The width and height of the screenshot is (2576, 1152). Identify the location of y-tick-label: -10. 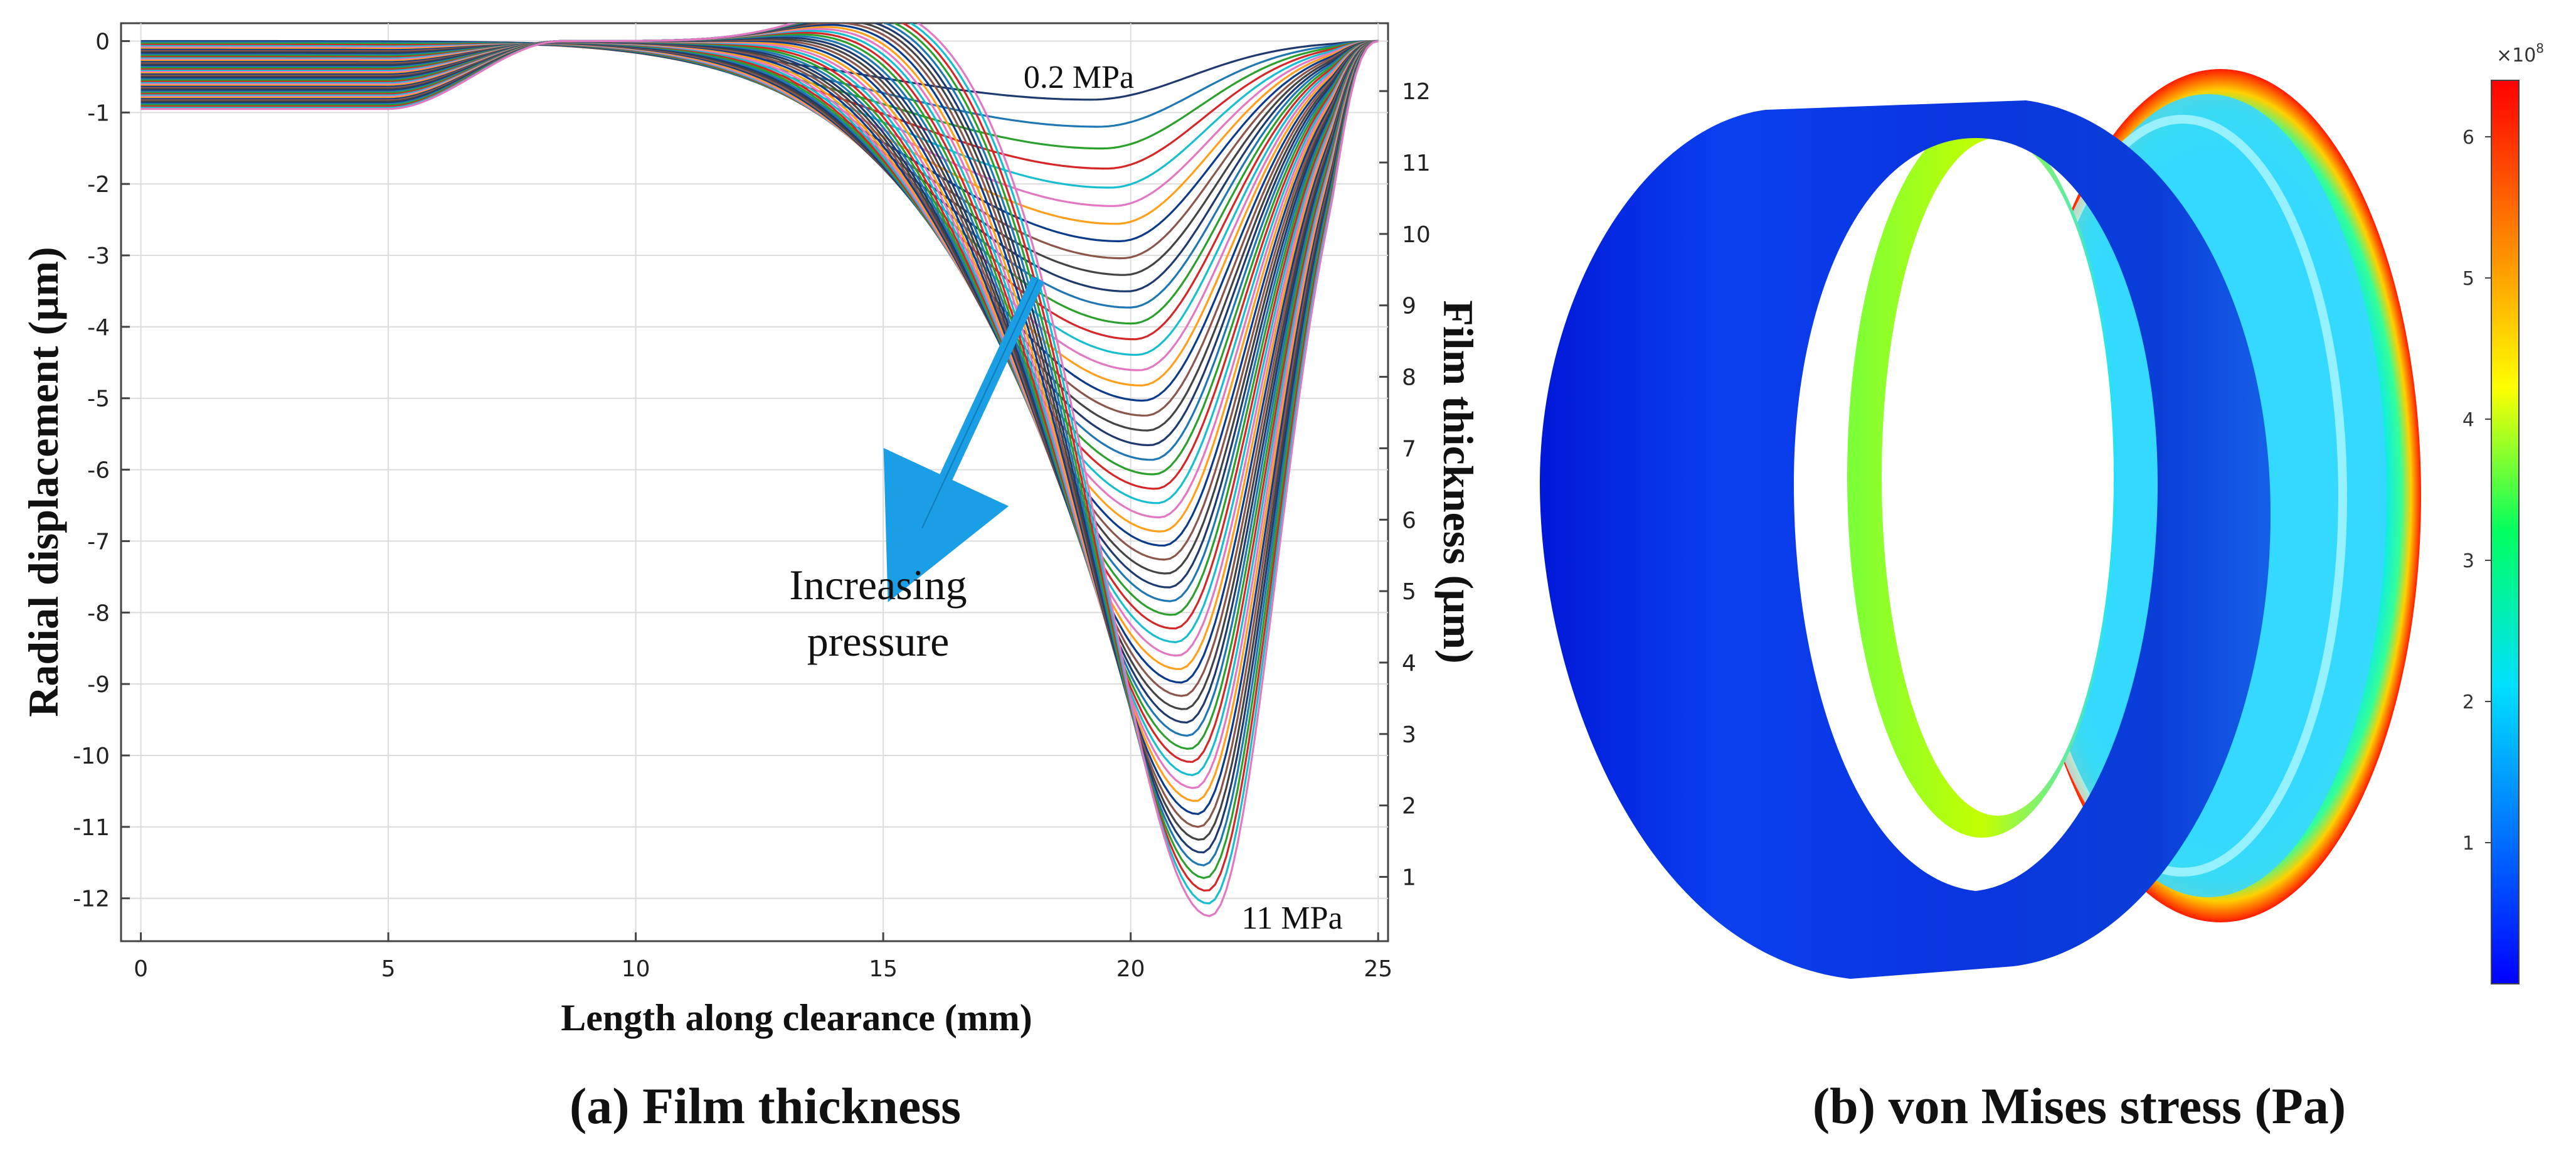
(91, 756).